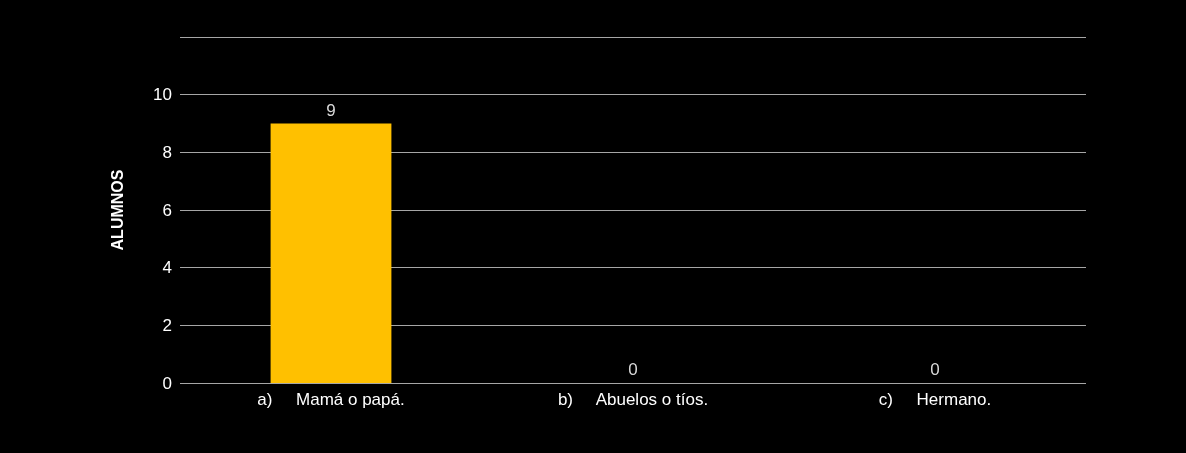 Image resolution: width=1186 pixels, height=453 pixels. Describe the element at coordinates (167, 383) in the screenshot. I see `y-tick-label: 0` at that location.